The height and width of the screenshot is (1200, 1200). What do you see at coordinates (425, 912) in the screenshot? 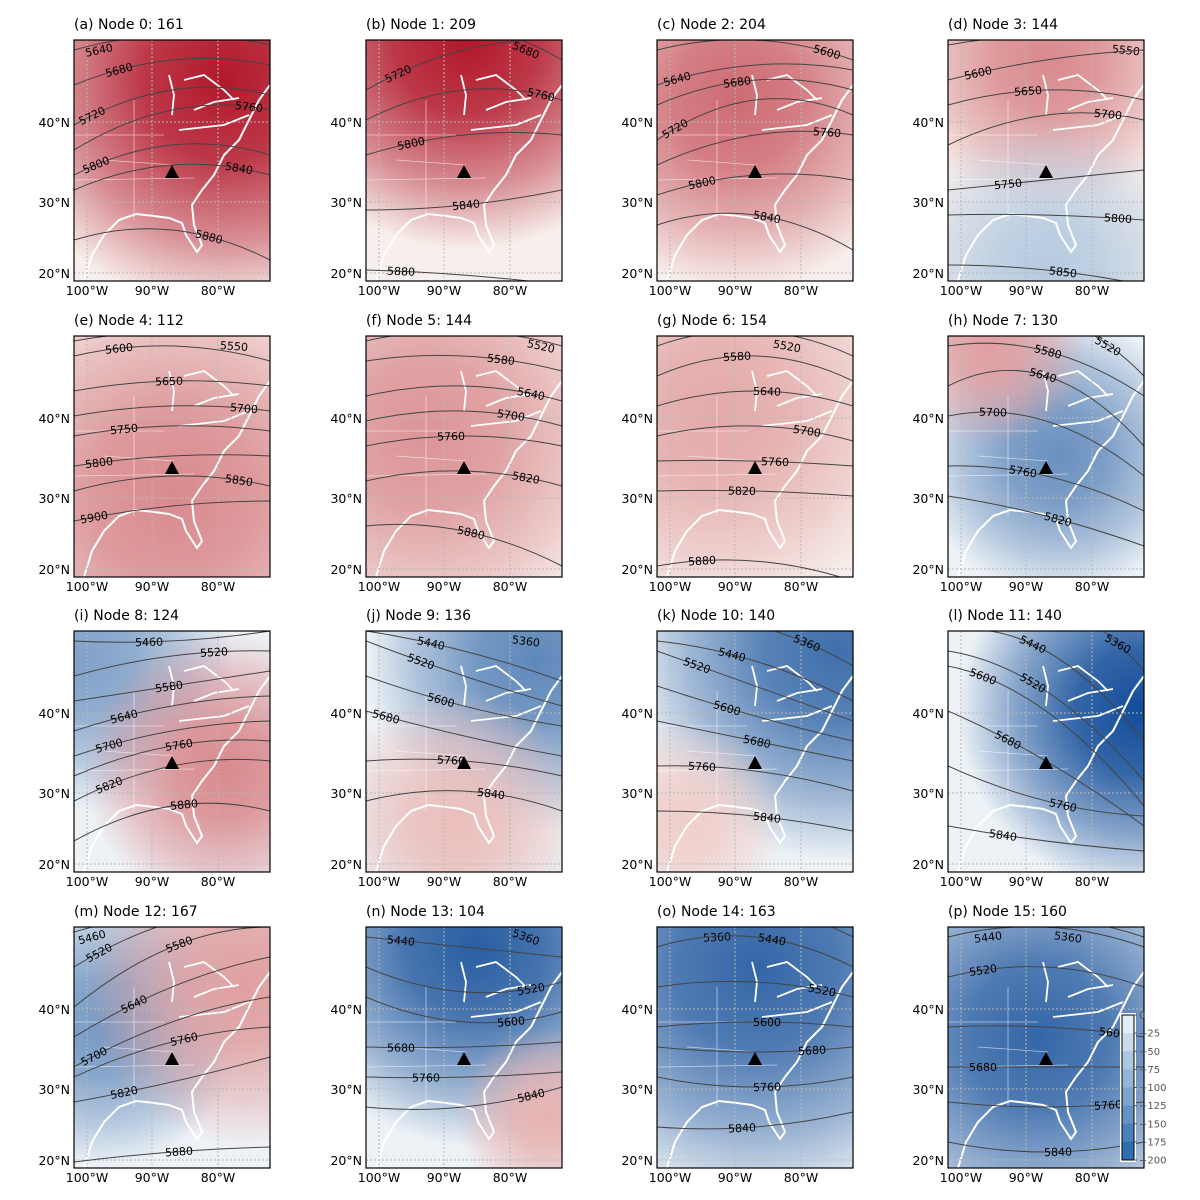
I see `panel-title: (n) Node 13: 104` at bounding box center [425, 912].